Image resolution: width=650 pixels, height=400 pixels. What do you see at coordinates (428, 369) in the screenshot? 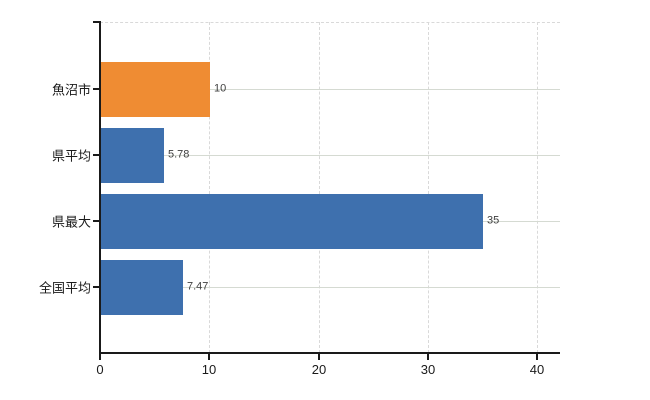
I see `x-tick-label: 30` at bounding box center [428, 369].